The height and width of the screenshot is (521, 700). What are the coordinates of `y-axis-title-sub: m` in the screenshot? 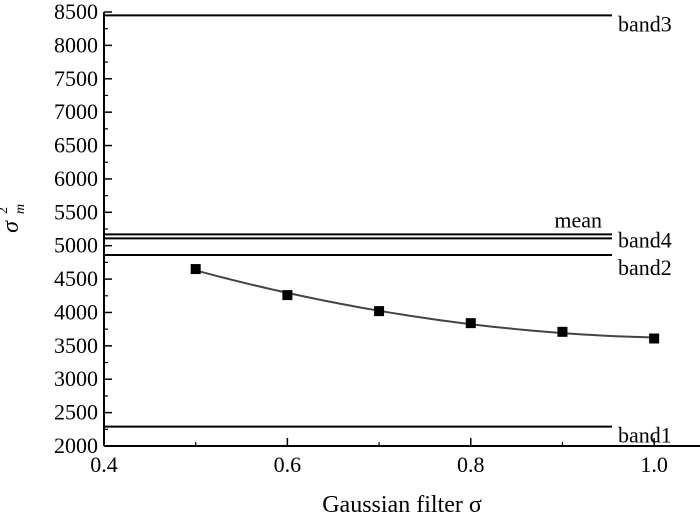 It's located at (20, 209).